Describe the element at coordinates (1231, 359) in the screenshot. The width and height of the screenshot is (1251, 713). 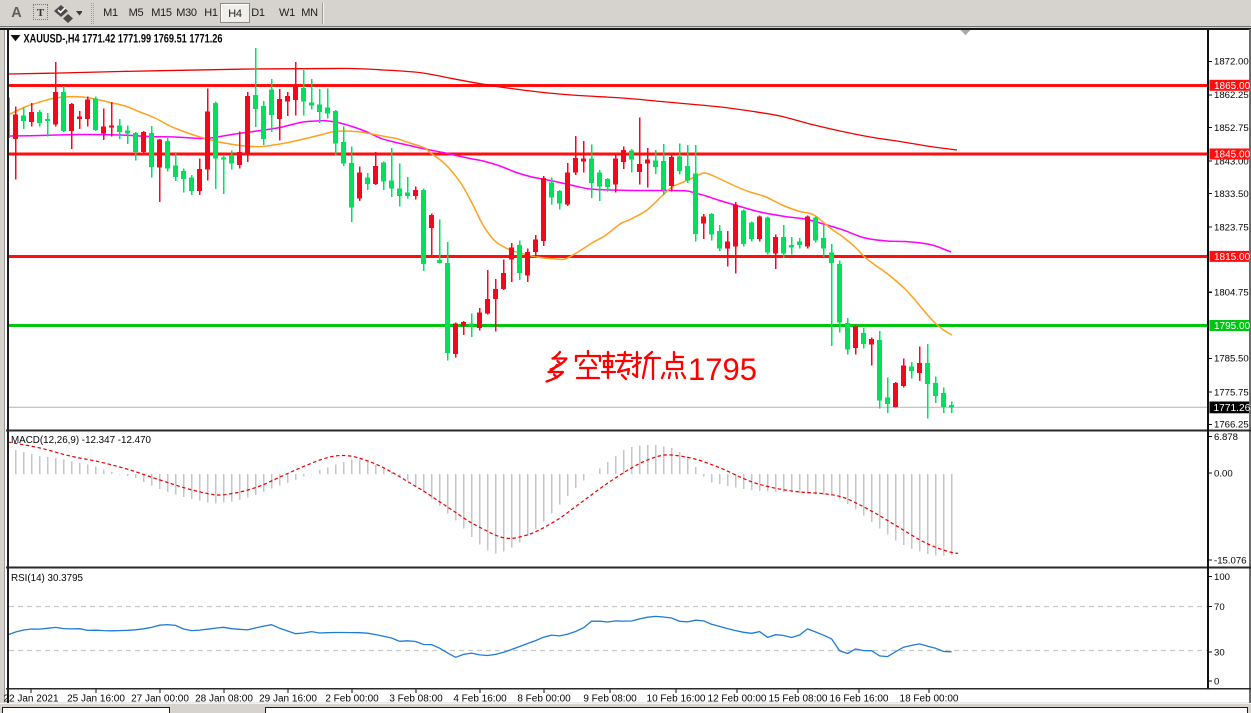
I see `svg-text: 1785.50` at that location.